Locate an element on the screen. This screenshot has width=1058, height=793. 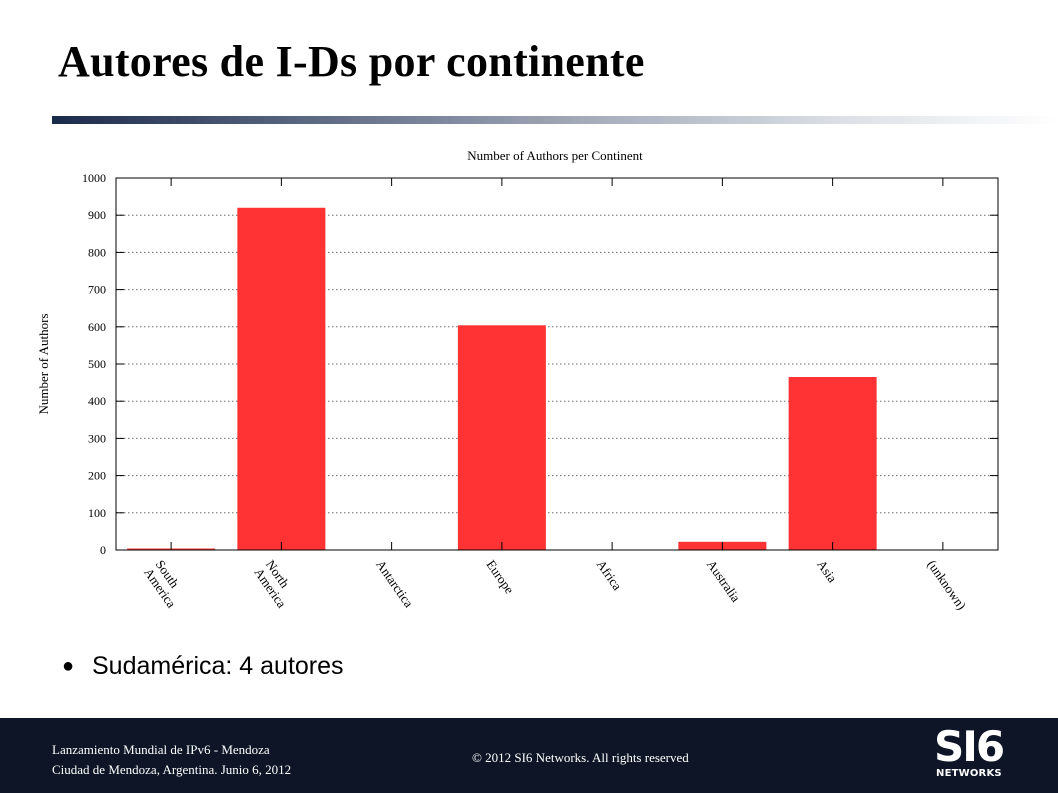
chart-title: Number of Authors per Continent is located at coordinates (555, 155).